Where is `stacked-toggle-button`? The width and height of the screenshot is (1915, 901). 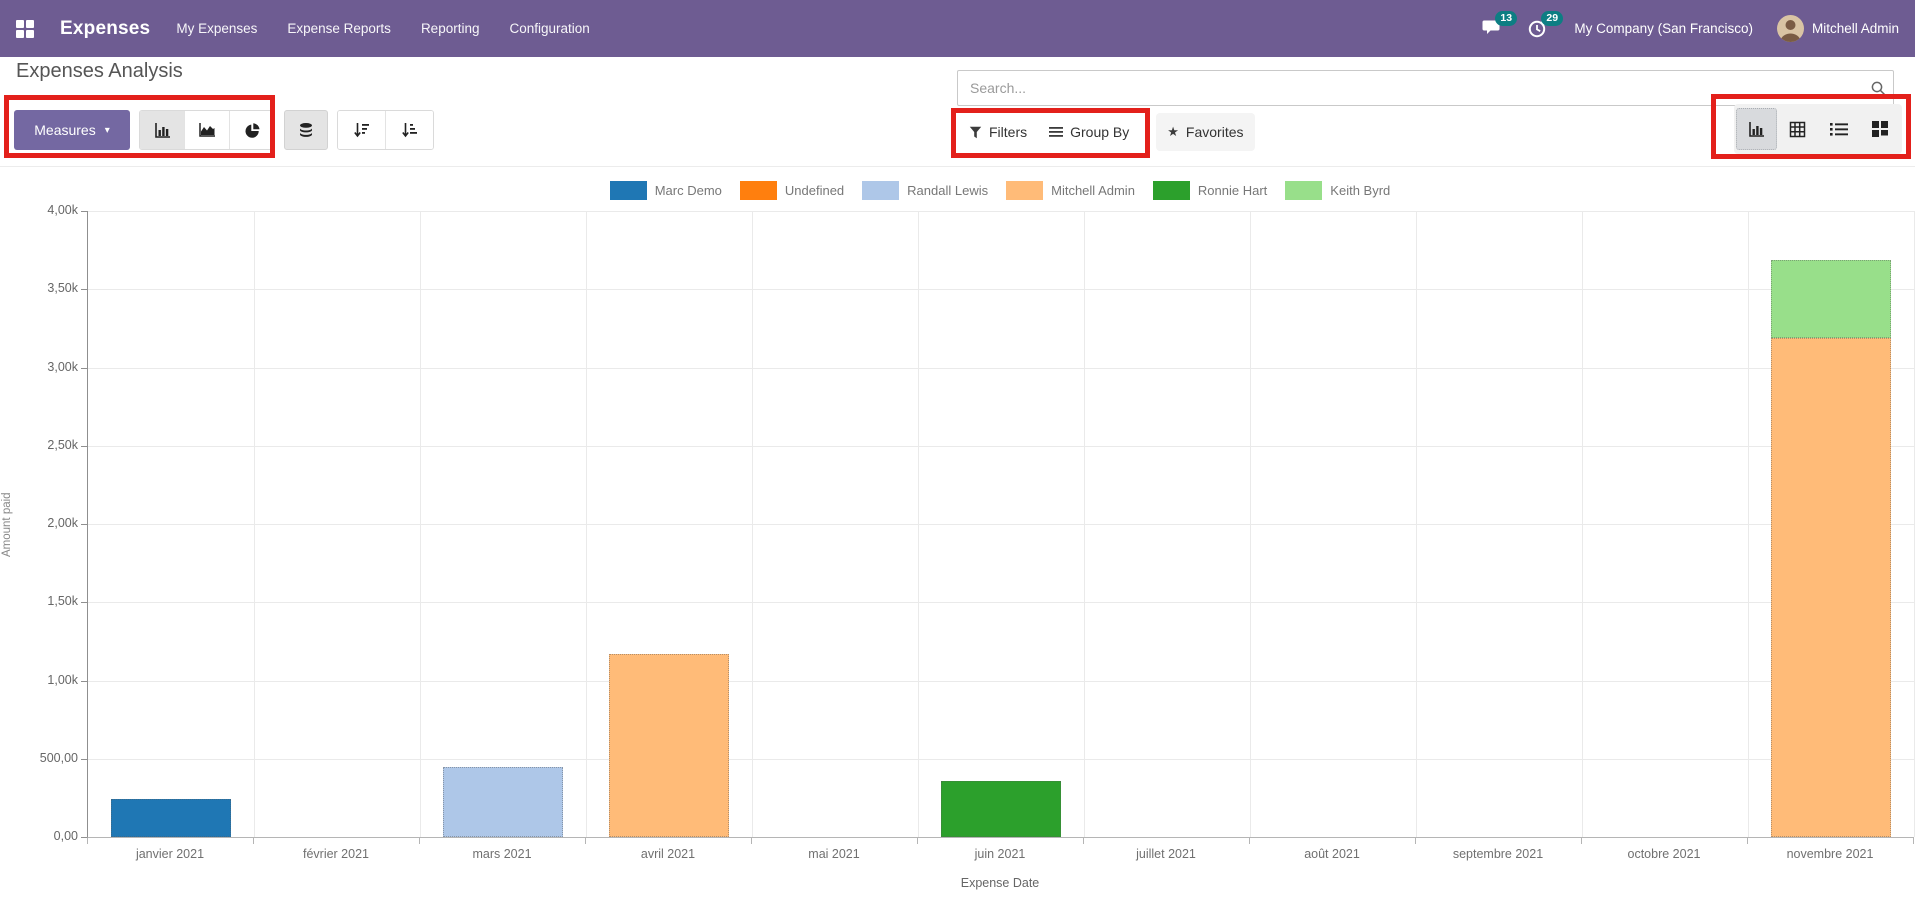
stacked-toggle-button is located at coordinates (306, 130).